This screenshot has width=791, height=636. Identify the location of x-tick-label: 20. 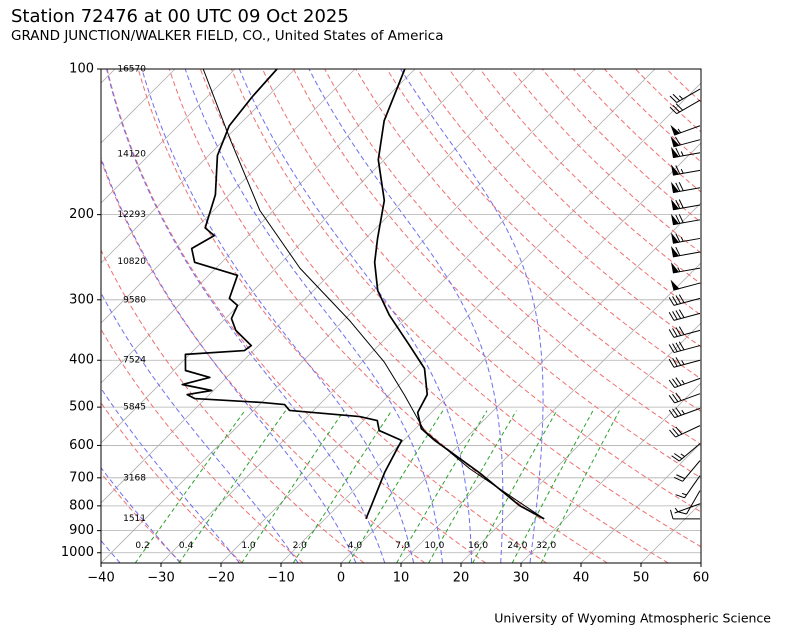
(461, 578).